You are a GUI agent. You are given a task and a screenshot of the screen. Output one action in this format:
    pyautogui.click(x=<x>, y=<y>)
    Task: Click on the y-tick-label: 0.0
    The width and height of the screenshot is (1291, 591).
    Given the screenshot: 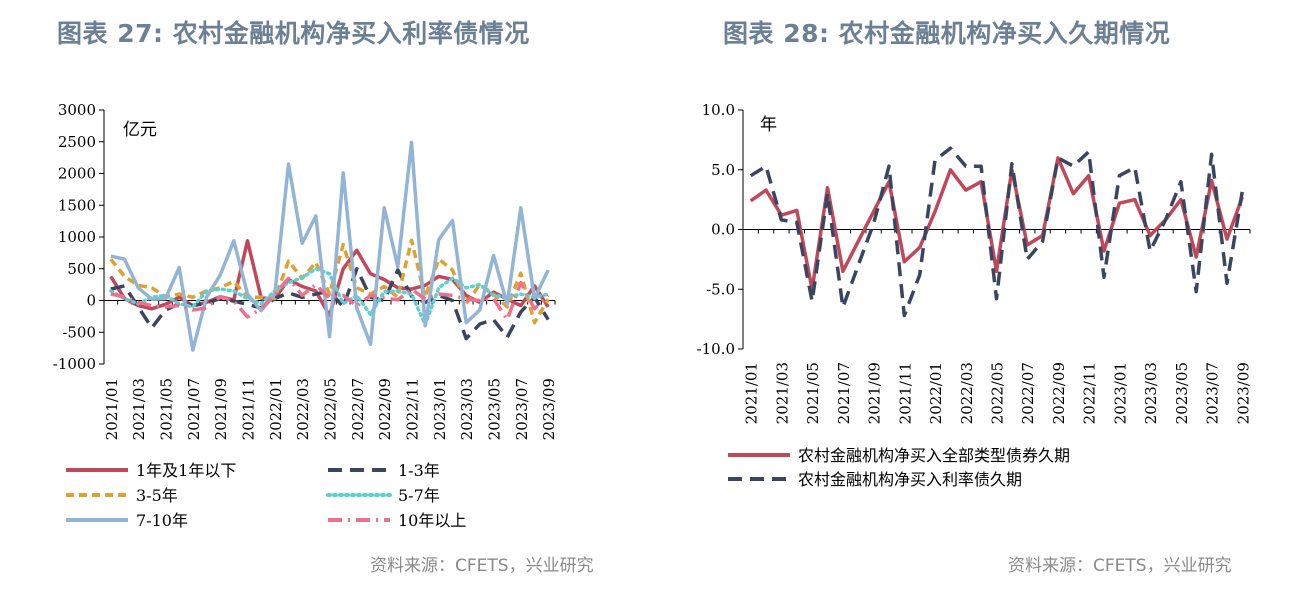 What is the action you would take?
    pyautogui.click(x=723, y=230)
    